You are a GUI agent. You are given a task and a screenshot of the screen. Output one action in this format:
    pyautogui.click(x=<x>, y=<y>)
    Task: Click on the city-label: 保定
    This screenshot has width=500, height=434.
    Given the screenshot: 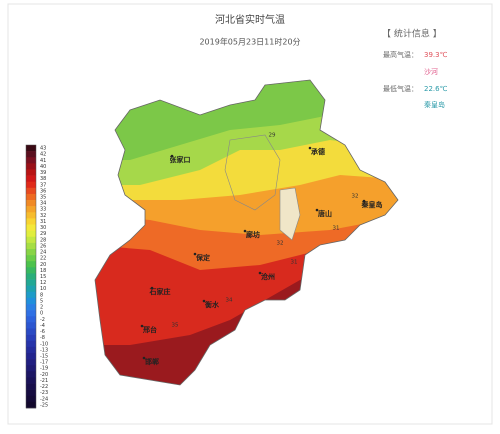 What is the action you would take?
    pyautogui.click(x=202, y=257)
    